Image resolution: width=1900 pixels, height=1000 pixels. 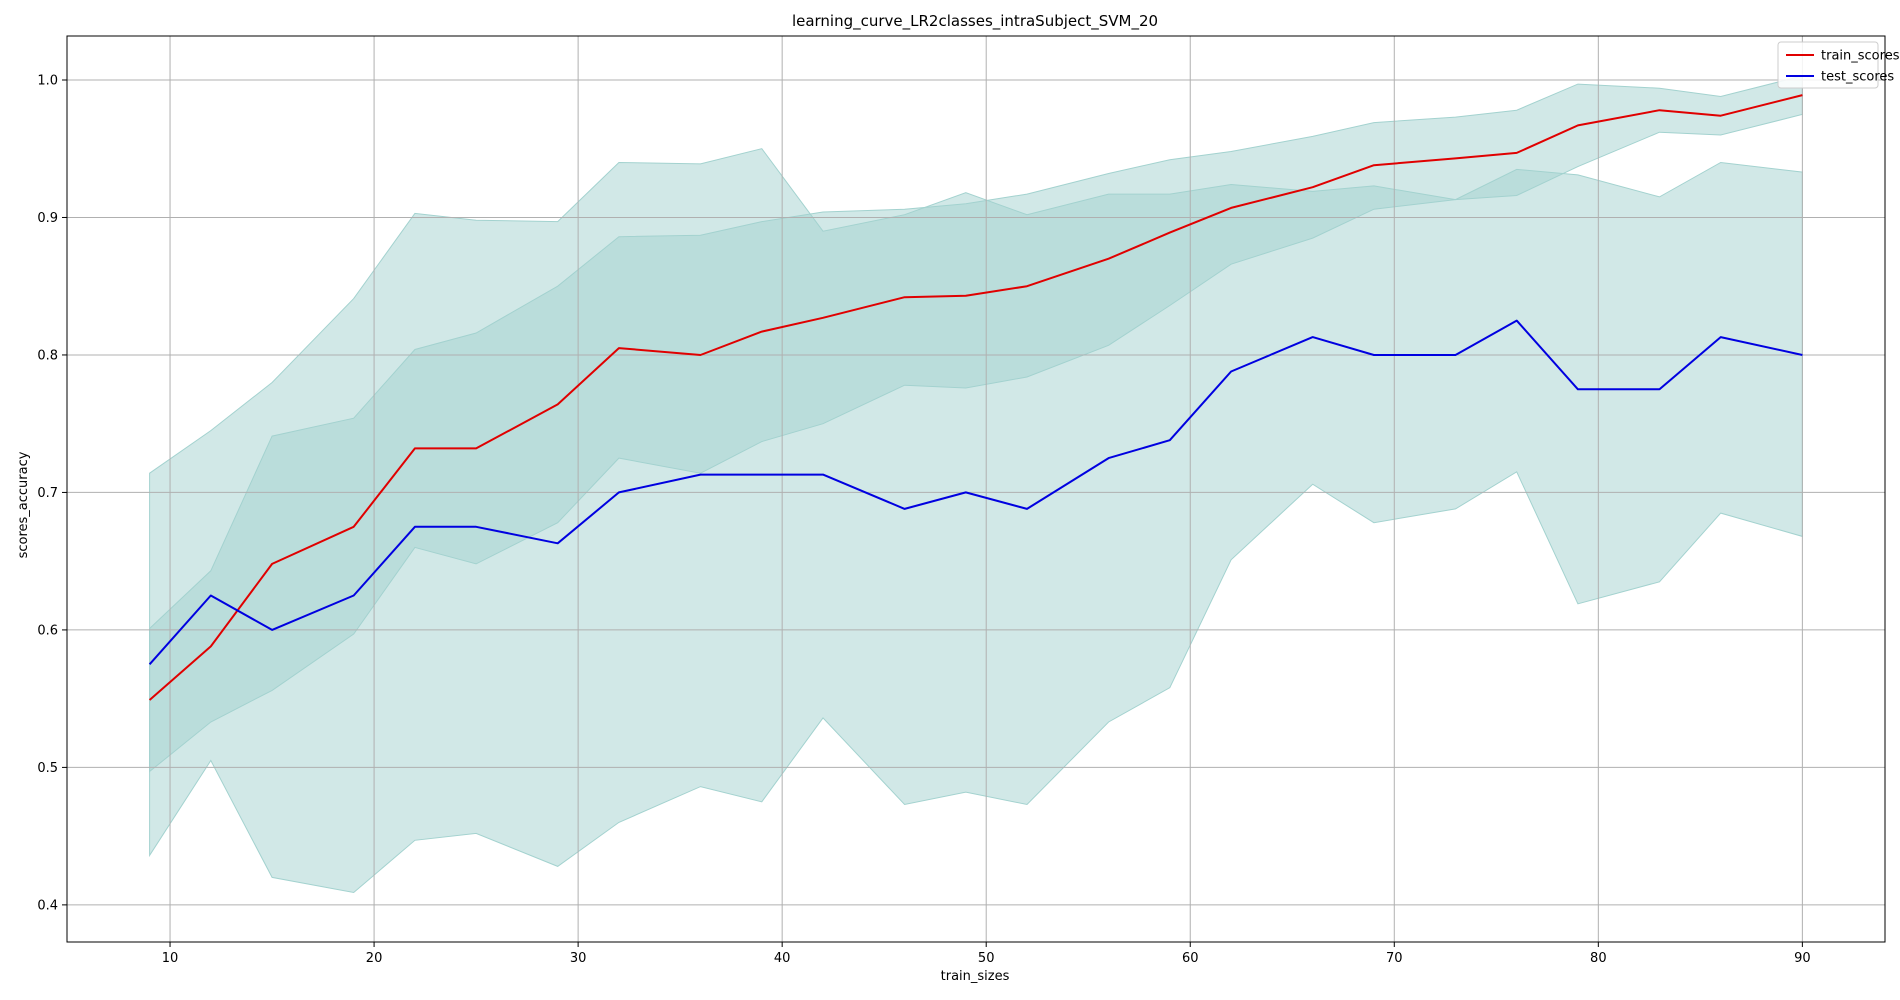 What do you see at coordinates (47, 493) in the screenshot?
I see `y-tick-label: 0.7` at bounding box center [47, 493].